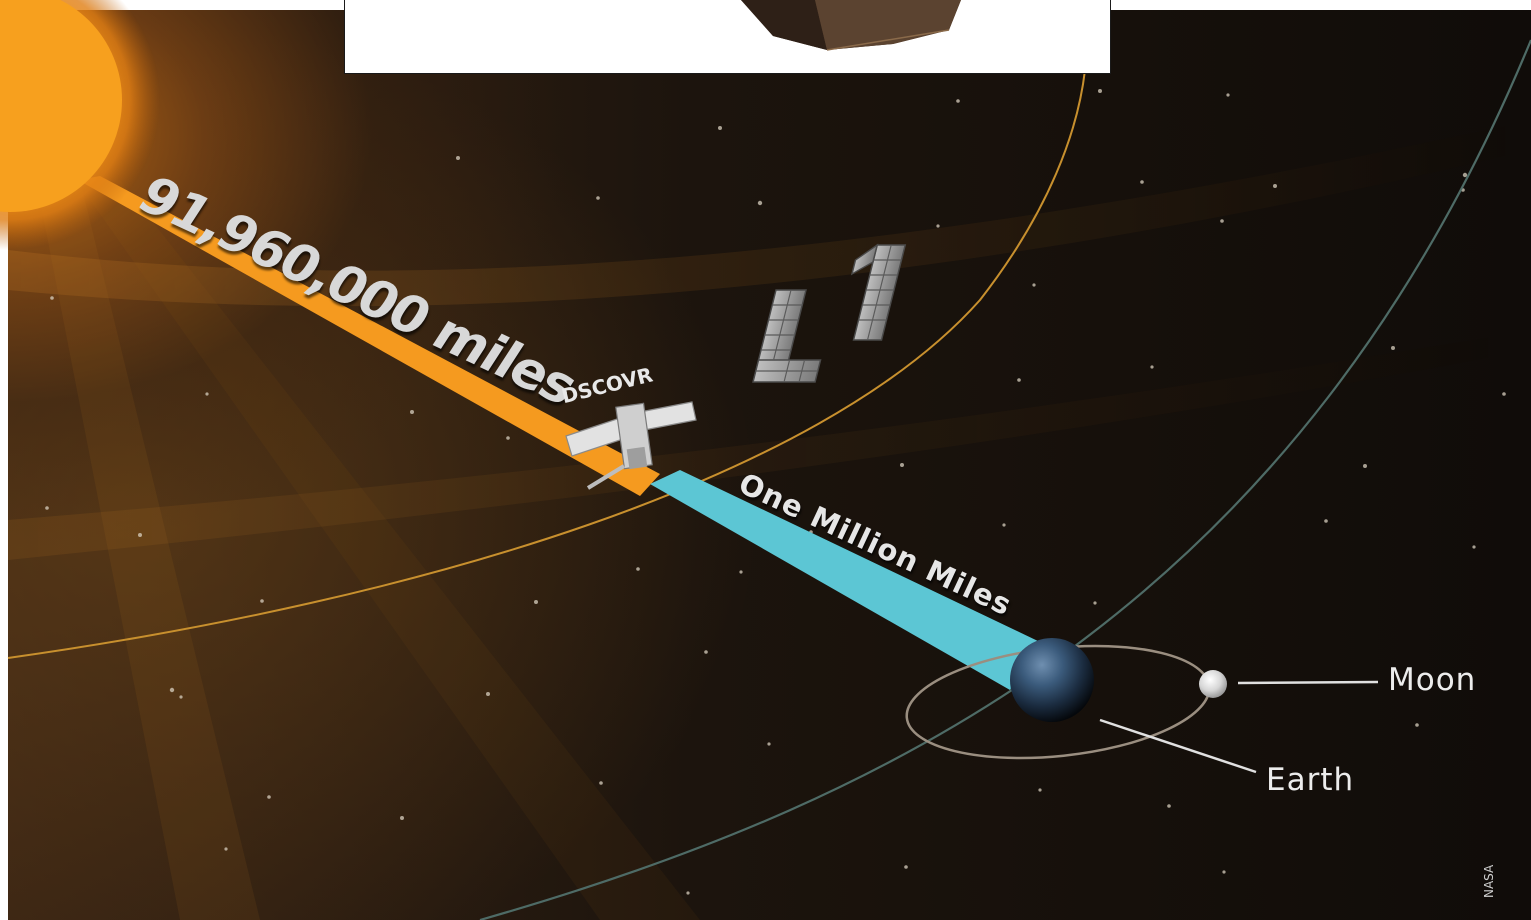 The image size is (1531, 920). Describe the element at coordinates (851, 25) in the screenshot. I see `inset-spacecraft-image` at that location.